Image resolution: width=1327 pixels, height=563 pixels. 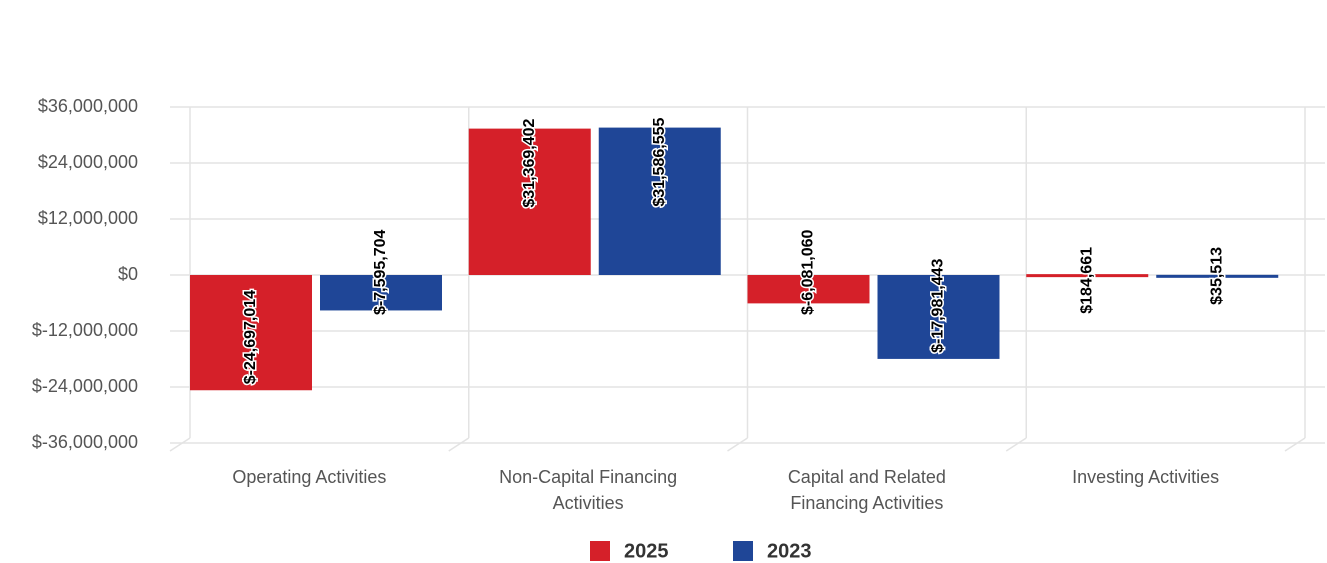 I want to click on value-label: $31,369,402, so click(x=529, y=163).